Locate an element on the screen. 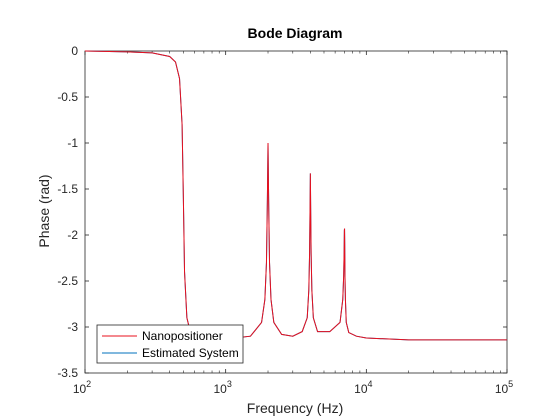 The width and height of the screenshot is (560, 420). x-tick-label: 10³ is located at coordinates (222, 387).